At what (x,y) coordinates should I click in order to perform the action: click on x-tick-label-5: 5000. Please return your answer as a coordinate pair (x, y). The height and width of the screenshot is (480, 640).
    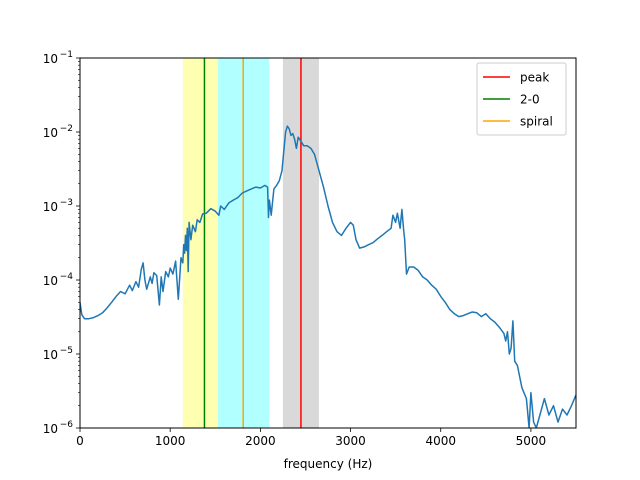
    Looking at the image, I should click on (531, 441).